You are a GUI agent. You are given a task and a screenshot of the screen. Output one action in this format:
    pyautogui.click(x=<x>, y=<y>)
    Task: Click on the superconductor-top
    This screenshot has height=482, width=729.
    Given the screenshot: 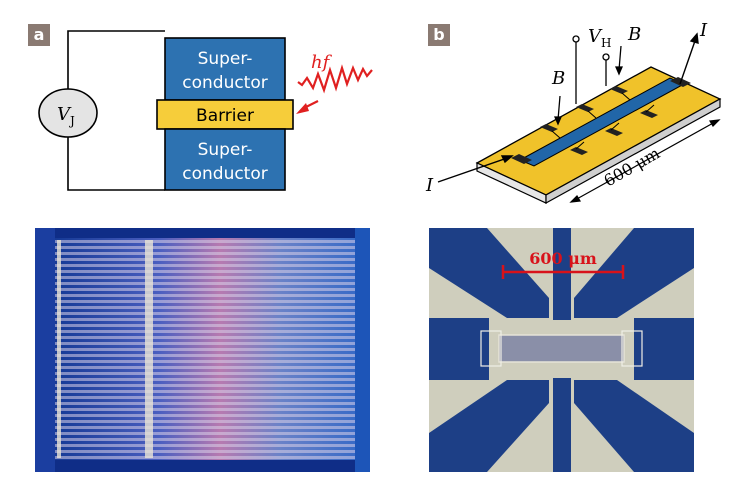 What is the action you would take?
    pyautogui.click(x=225, y=69)
    